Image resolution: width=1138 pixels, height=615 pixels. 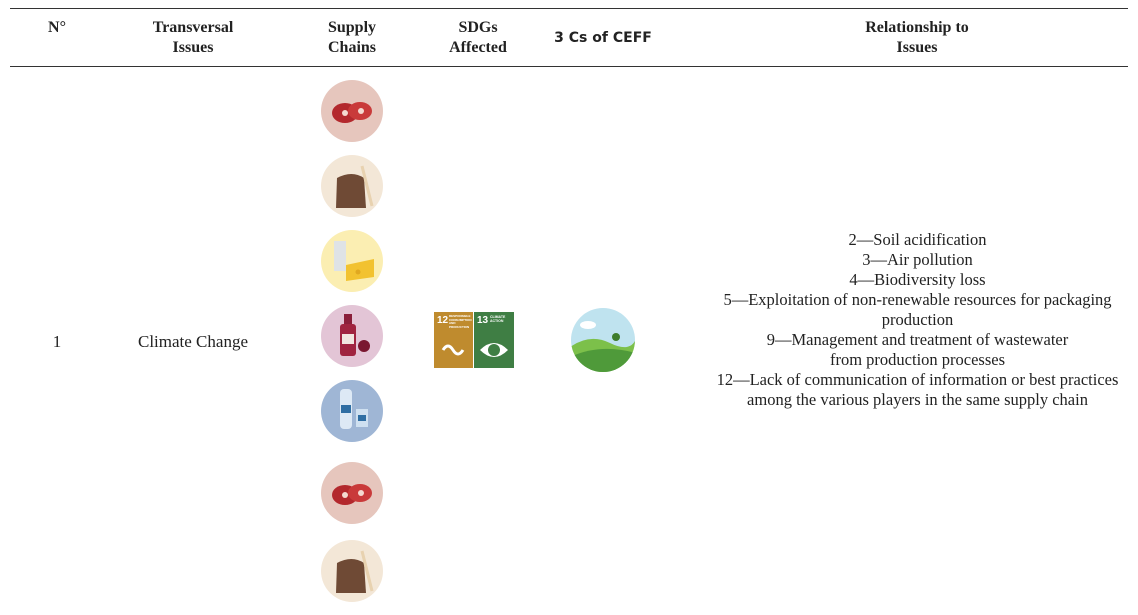 I want to click on header-cell: N°, so click(x=57, y=27).